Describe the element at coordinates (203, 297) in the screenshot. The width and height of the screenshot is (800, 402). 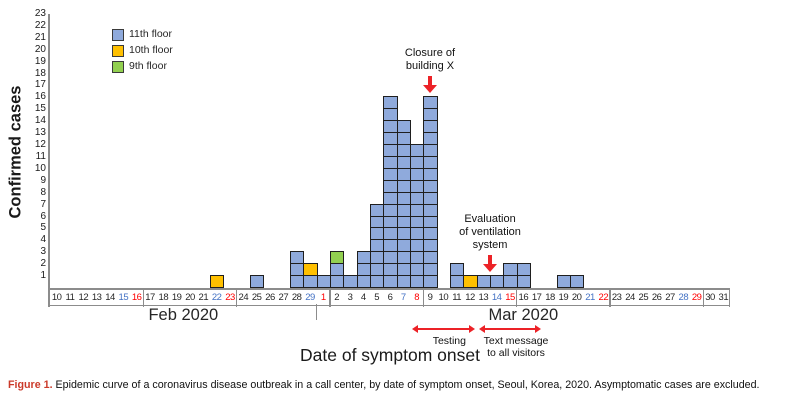
I see `date-label: 21` at that location.